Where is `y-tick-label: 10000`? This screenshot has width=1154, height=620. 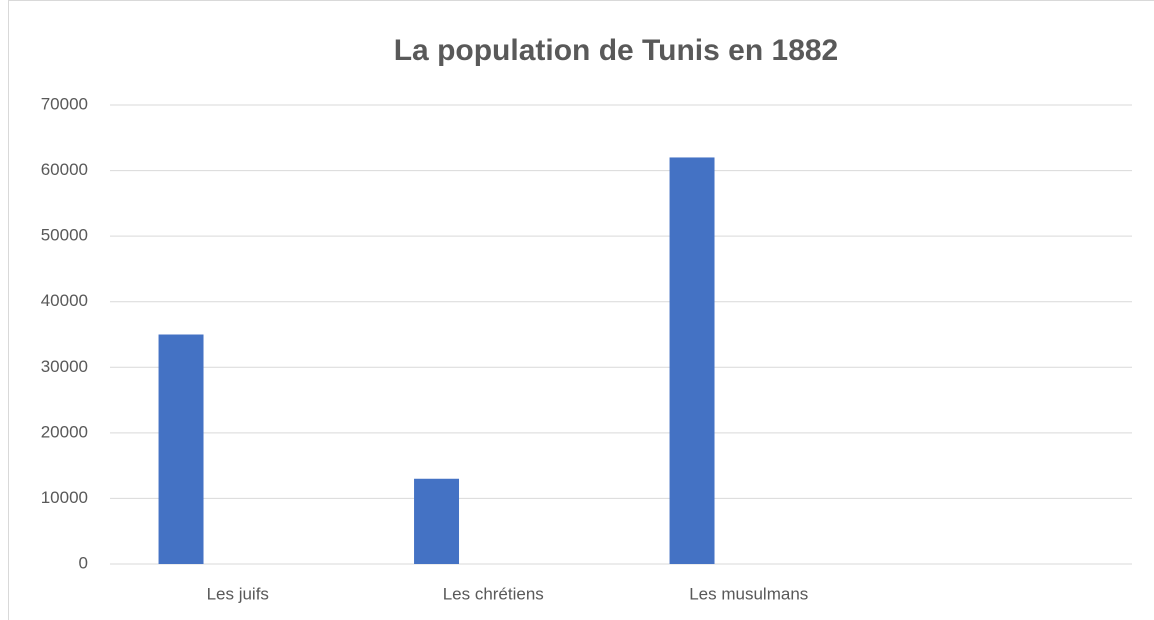 y-tick-label: 10000 is located at coordinates (64, 497).